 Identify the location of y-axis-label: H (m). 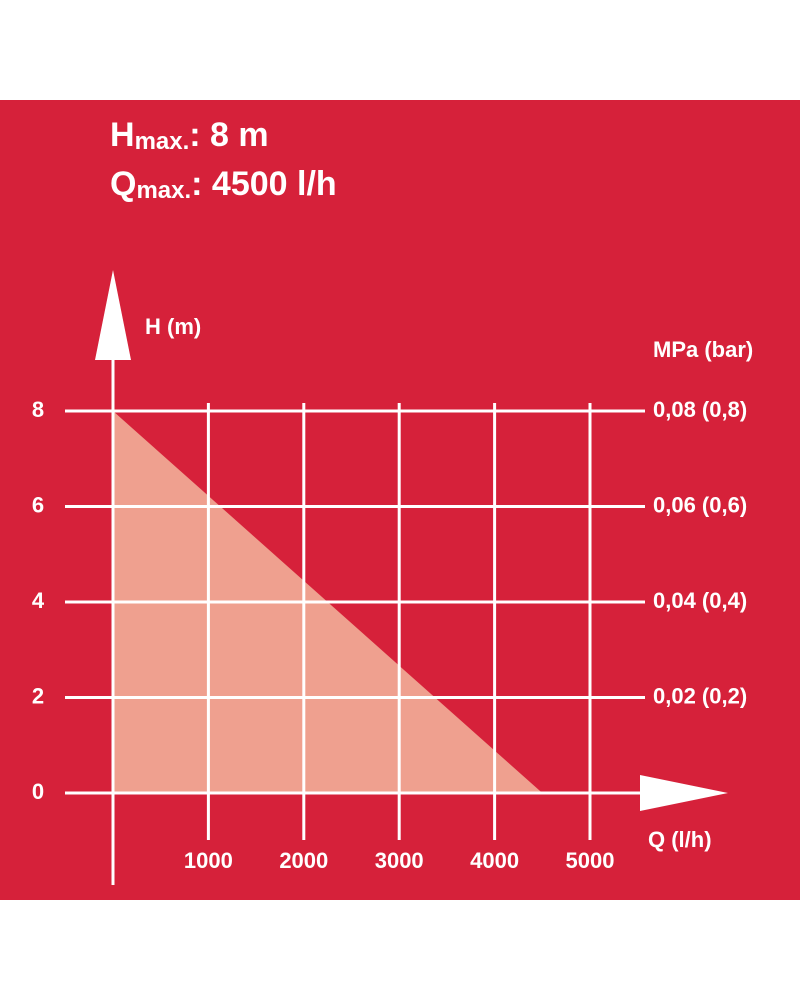
(173, 326).